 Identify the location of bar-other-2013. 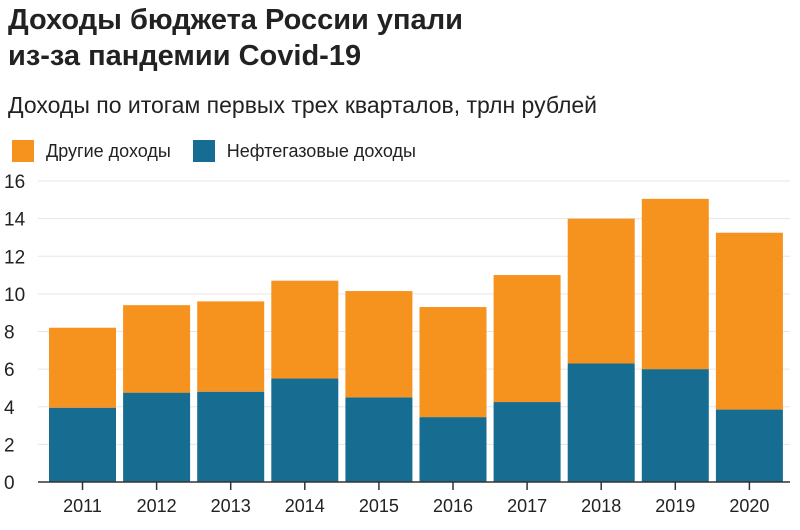
(231, 346).